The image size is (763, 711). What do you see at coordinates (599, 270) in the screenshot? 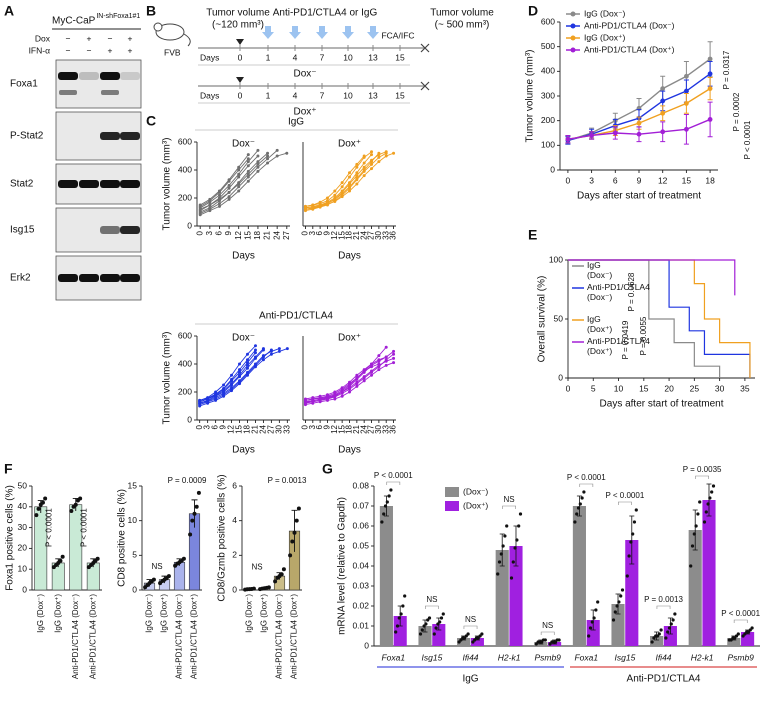
I see `legend-label: IgG (Dox⁻)` at bounding box center [599, 270].